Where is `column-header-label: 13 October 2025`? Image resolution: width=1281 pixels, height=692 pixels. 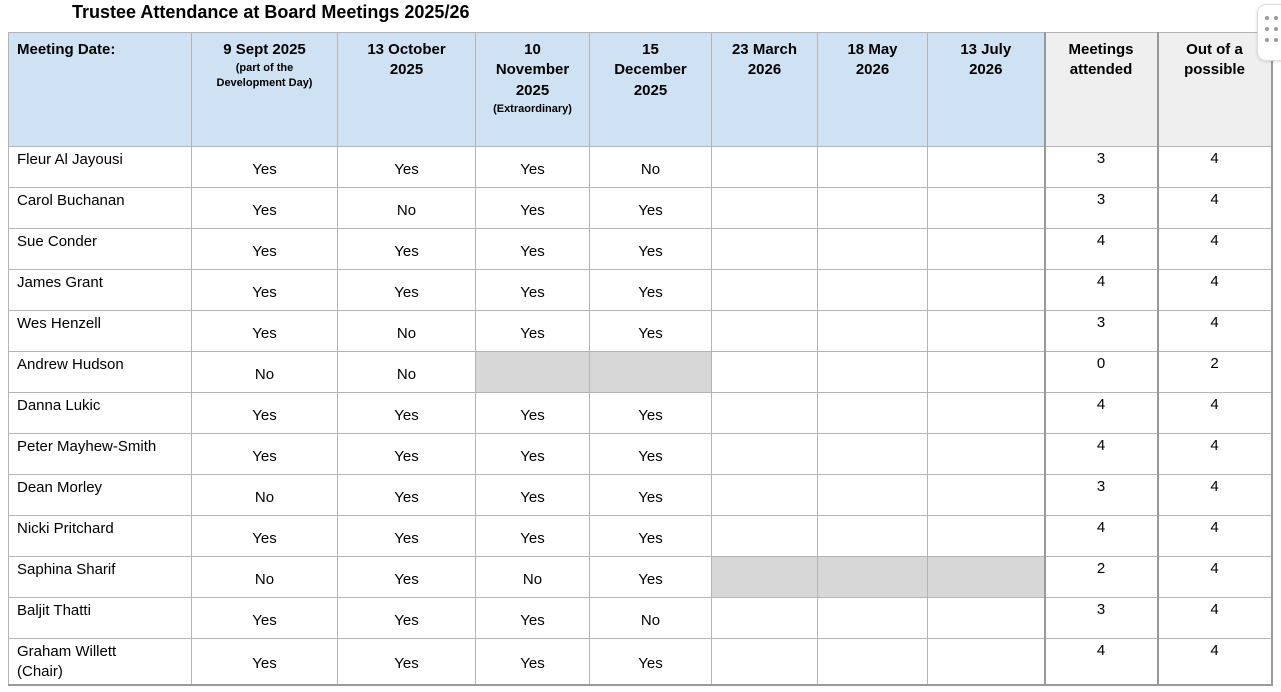 column-header-label: 13 October 2025 is located at coordinates (406, 60).